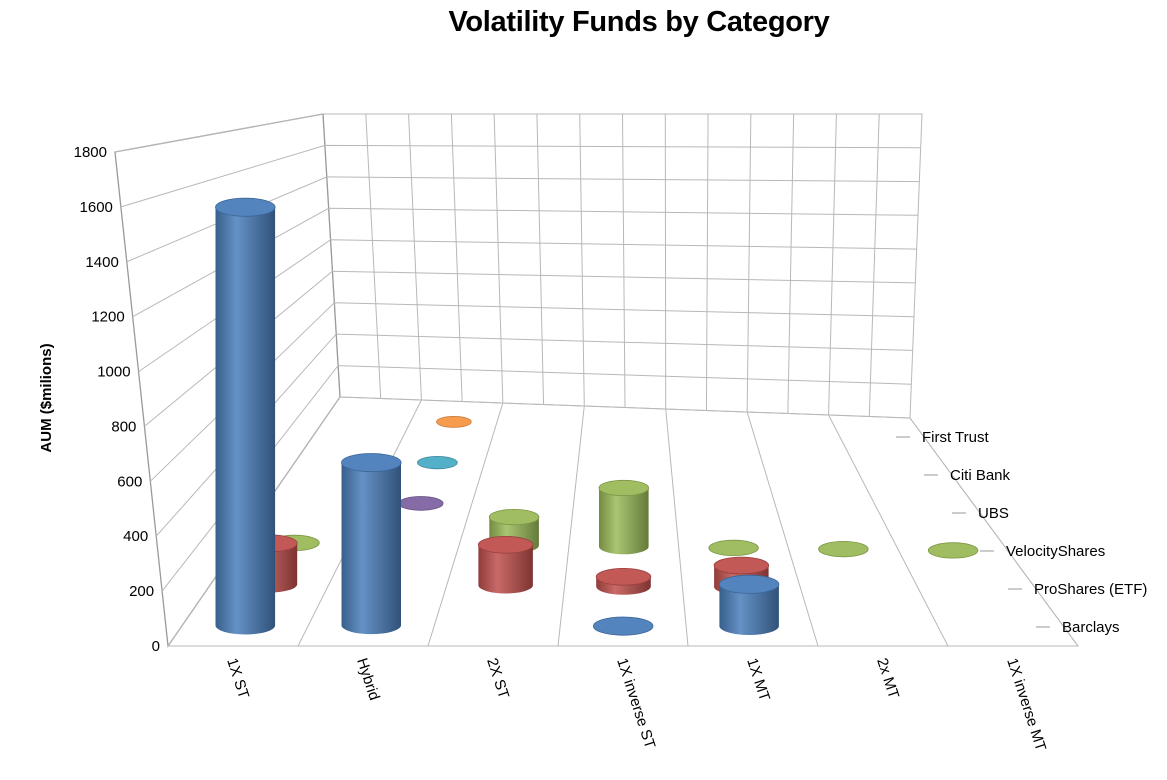 The width and height of the screenshot is (1167, 780). Describe the element at coordinates (123, 426) in the screenshot. I see `y-tick-label: 800` at that location.